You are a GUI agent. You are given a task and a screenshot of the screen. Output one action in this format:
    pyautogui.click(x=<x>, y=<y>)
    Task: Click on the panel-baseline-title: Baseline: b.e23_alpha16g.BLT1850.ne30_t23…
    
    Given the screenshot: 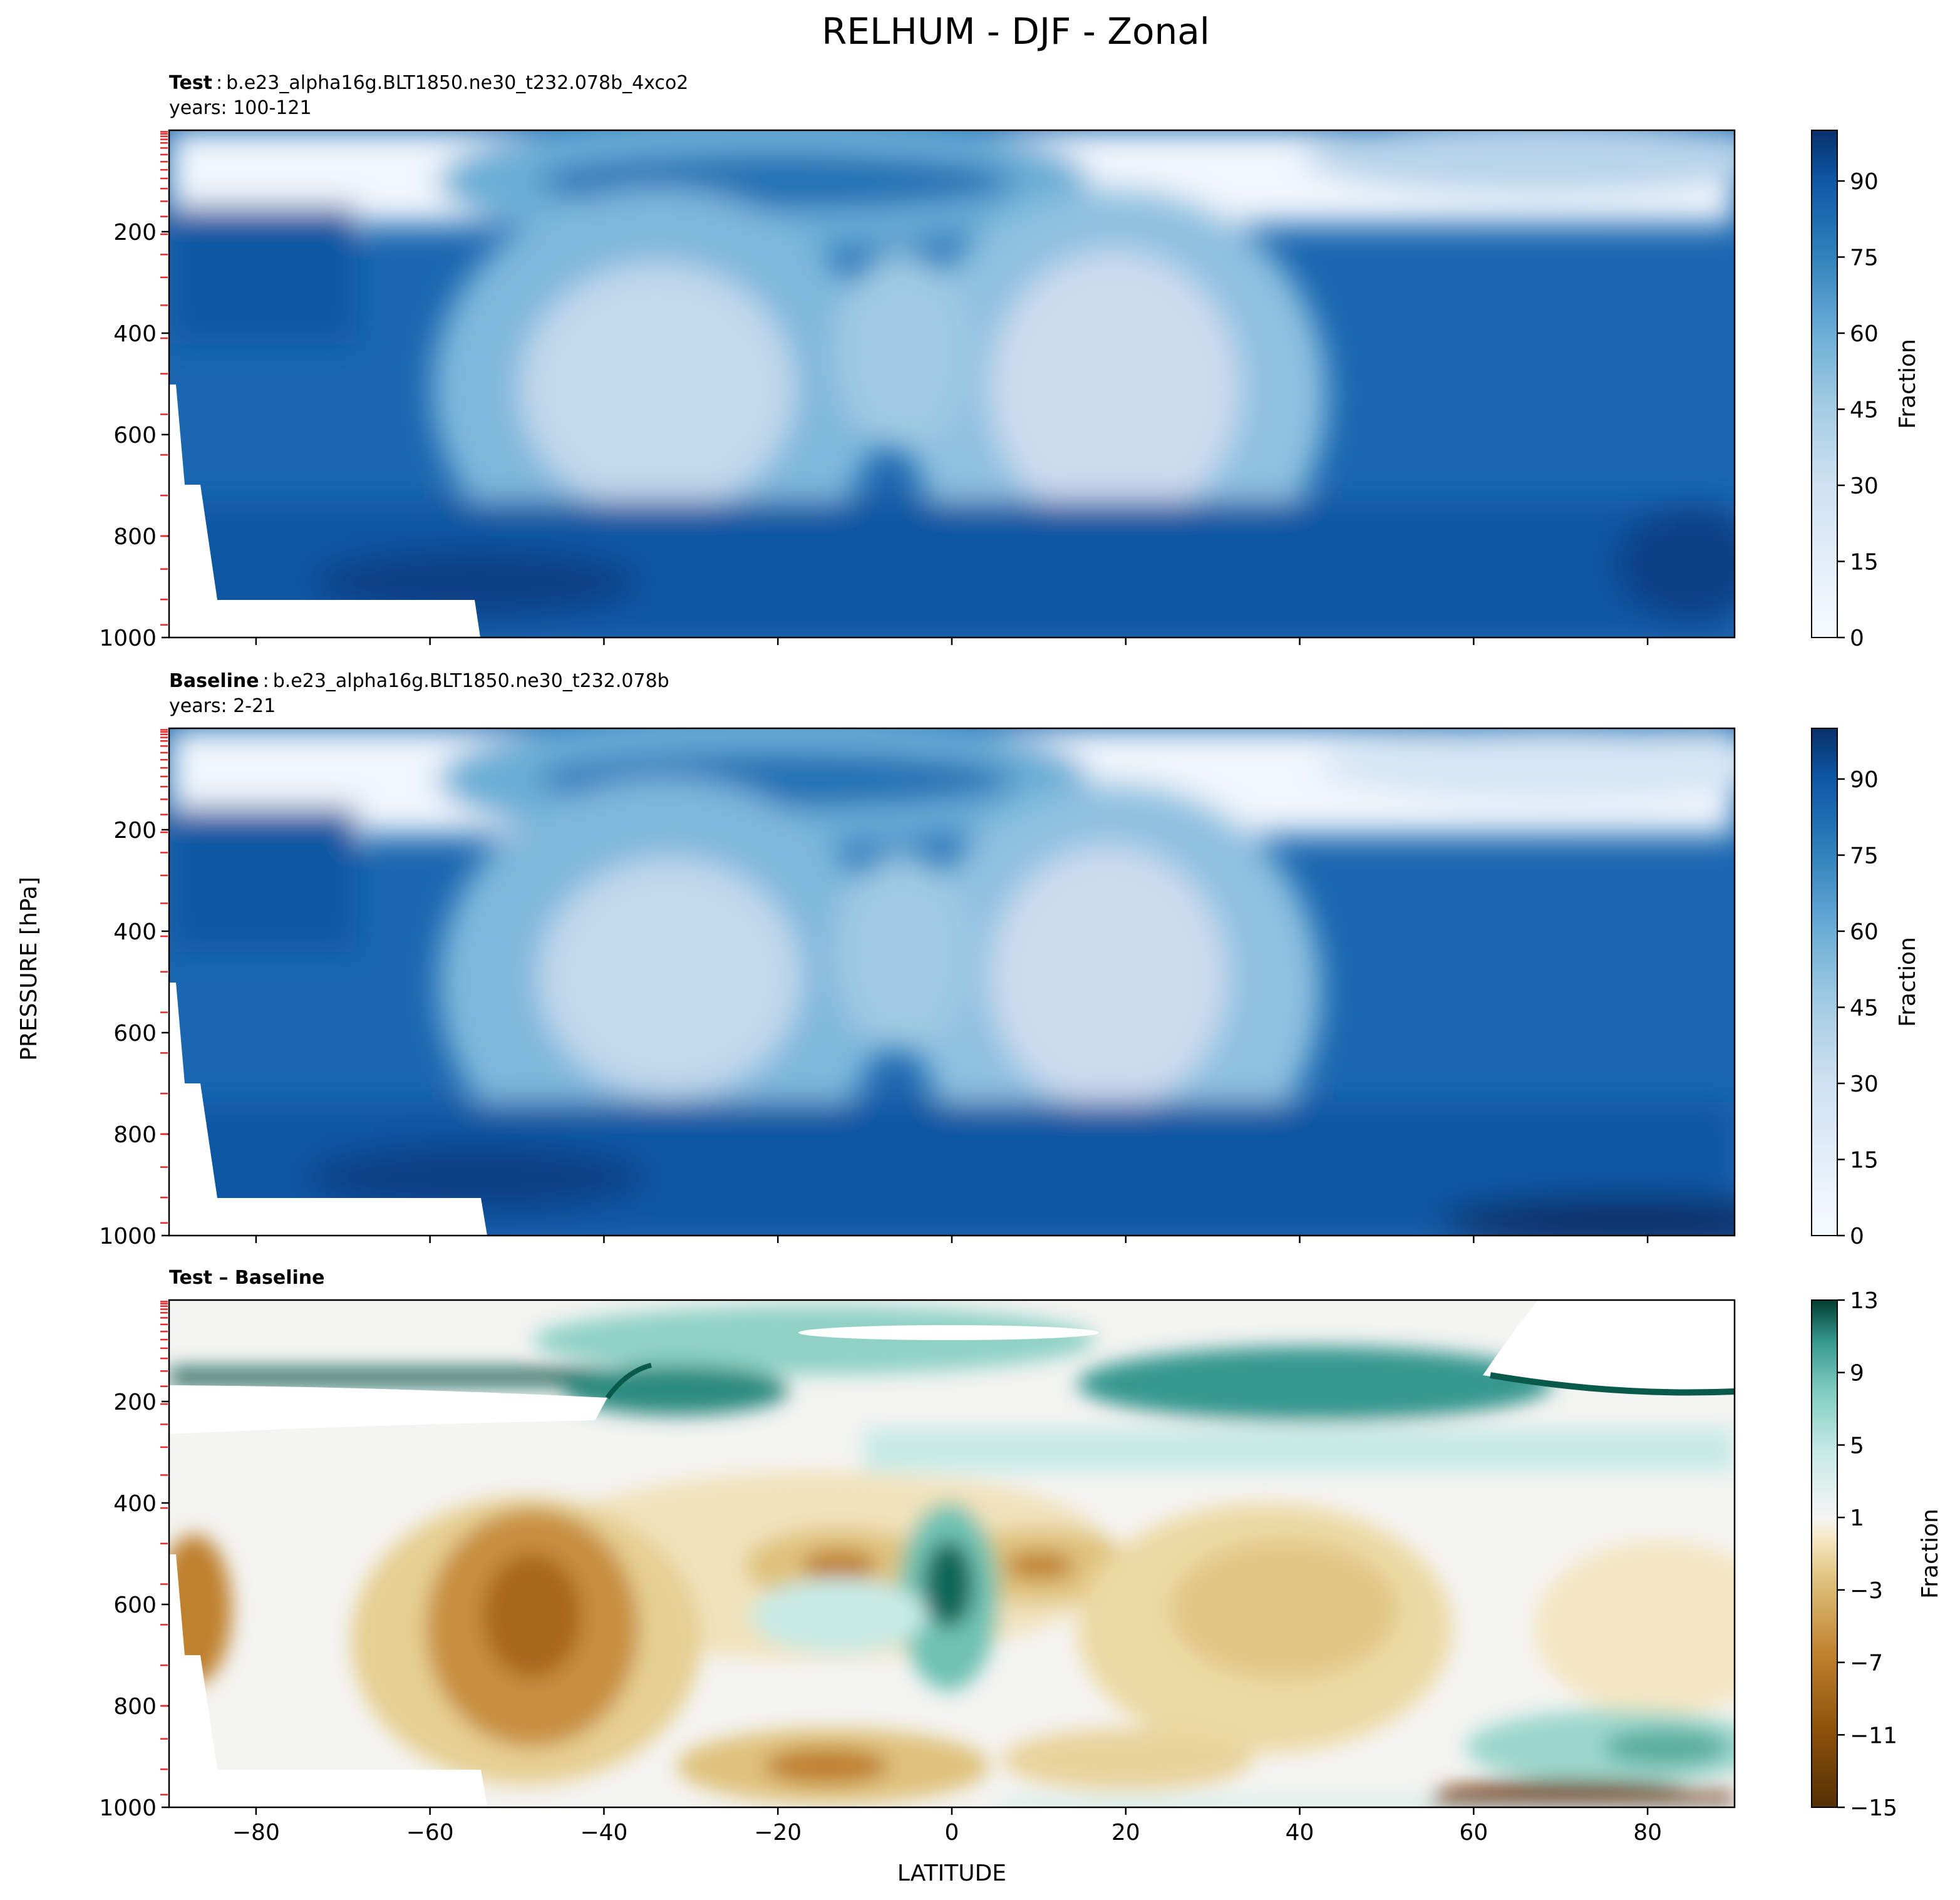 What is the action you would take?
    pyautogui.click(x=419, y=681)
    